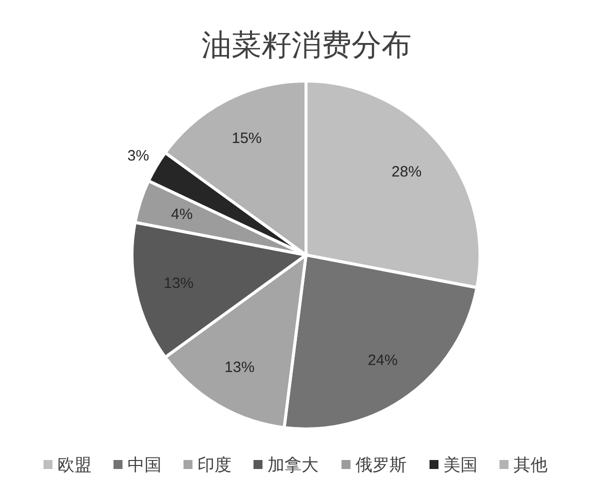 Image resolution: width=613 pixels, height=497 pixels. Describe the element at coordinates (381, 465) in the screenshot. I see `legend-label: 俄罗斯` at that location.